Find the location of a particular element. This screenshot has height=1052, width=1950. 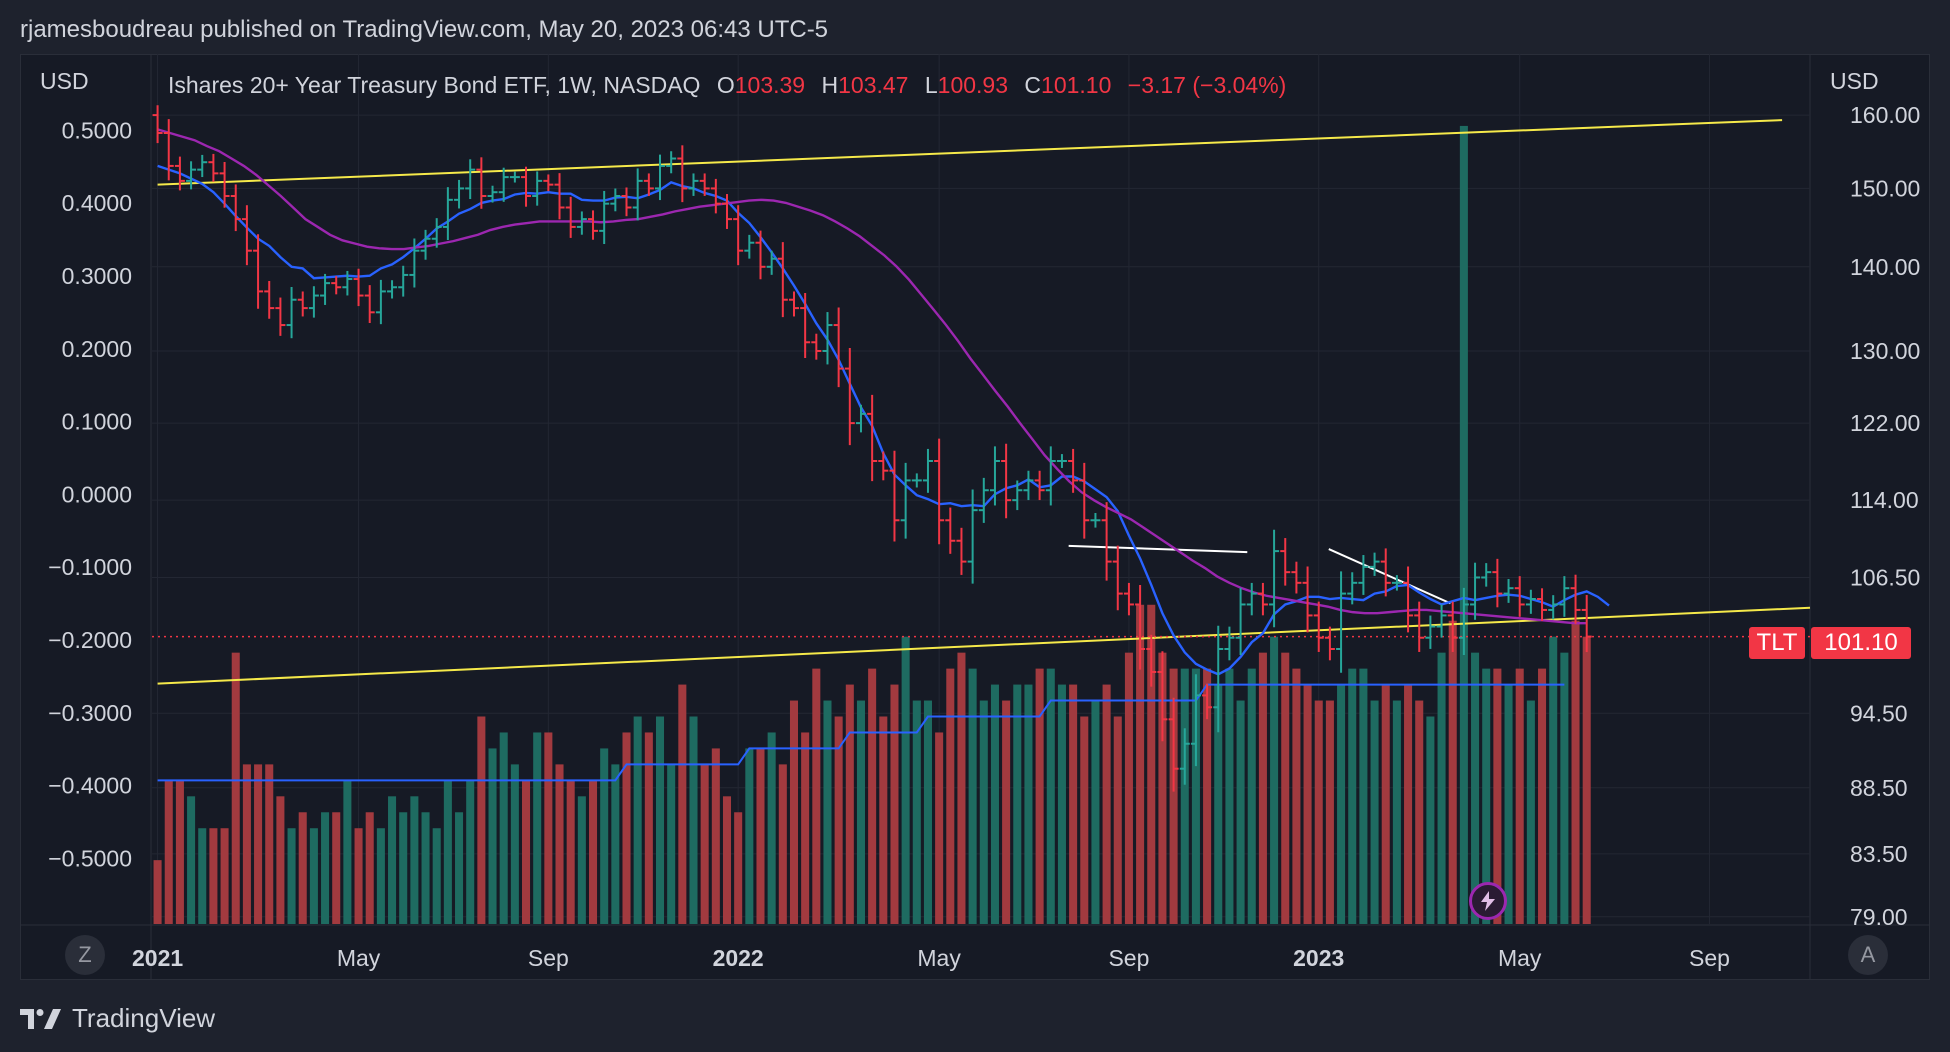

left-scale-button: Z is located at coordinates (85, 955).